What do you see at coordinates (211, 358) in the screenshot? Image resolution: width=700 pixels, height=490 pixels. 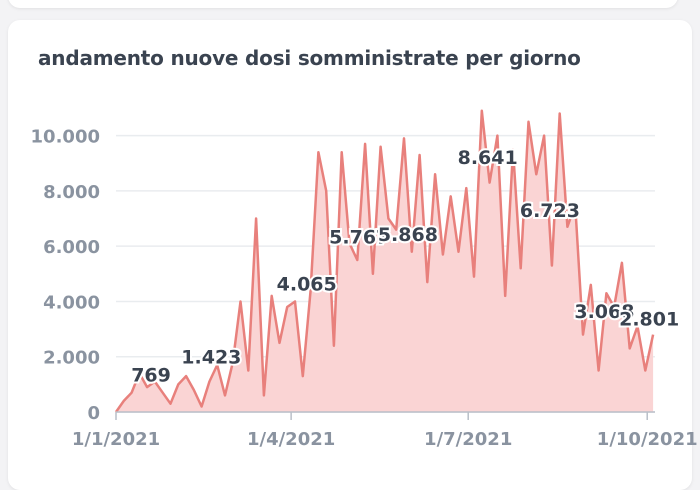 I see `data-label: 1.423` at bounding box center [211, 358].